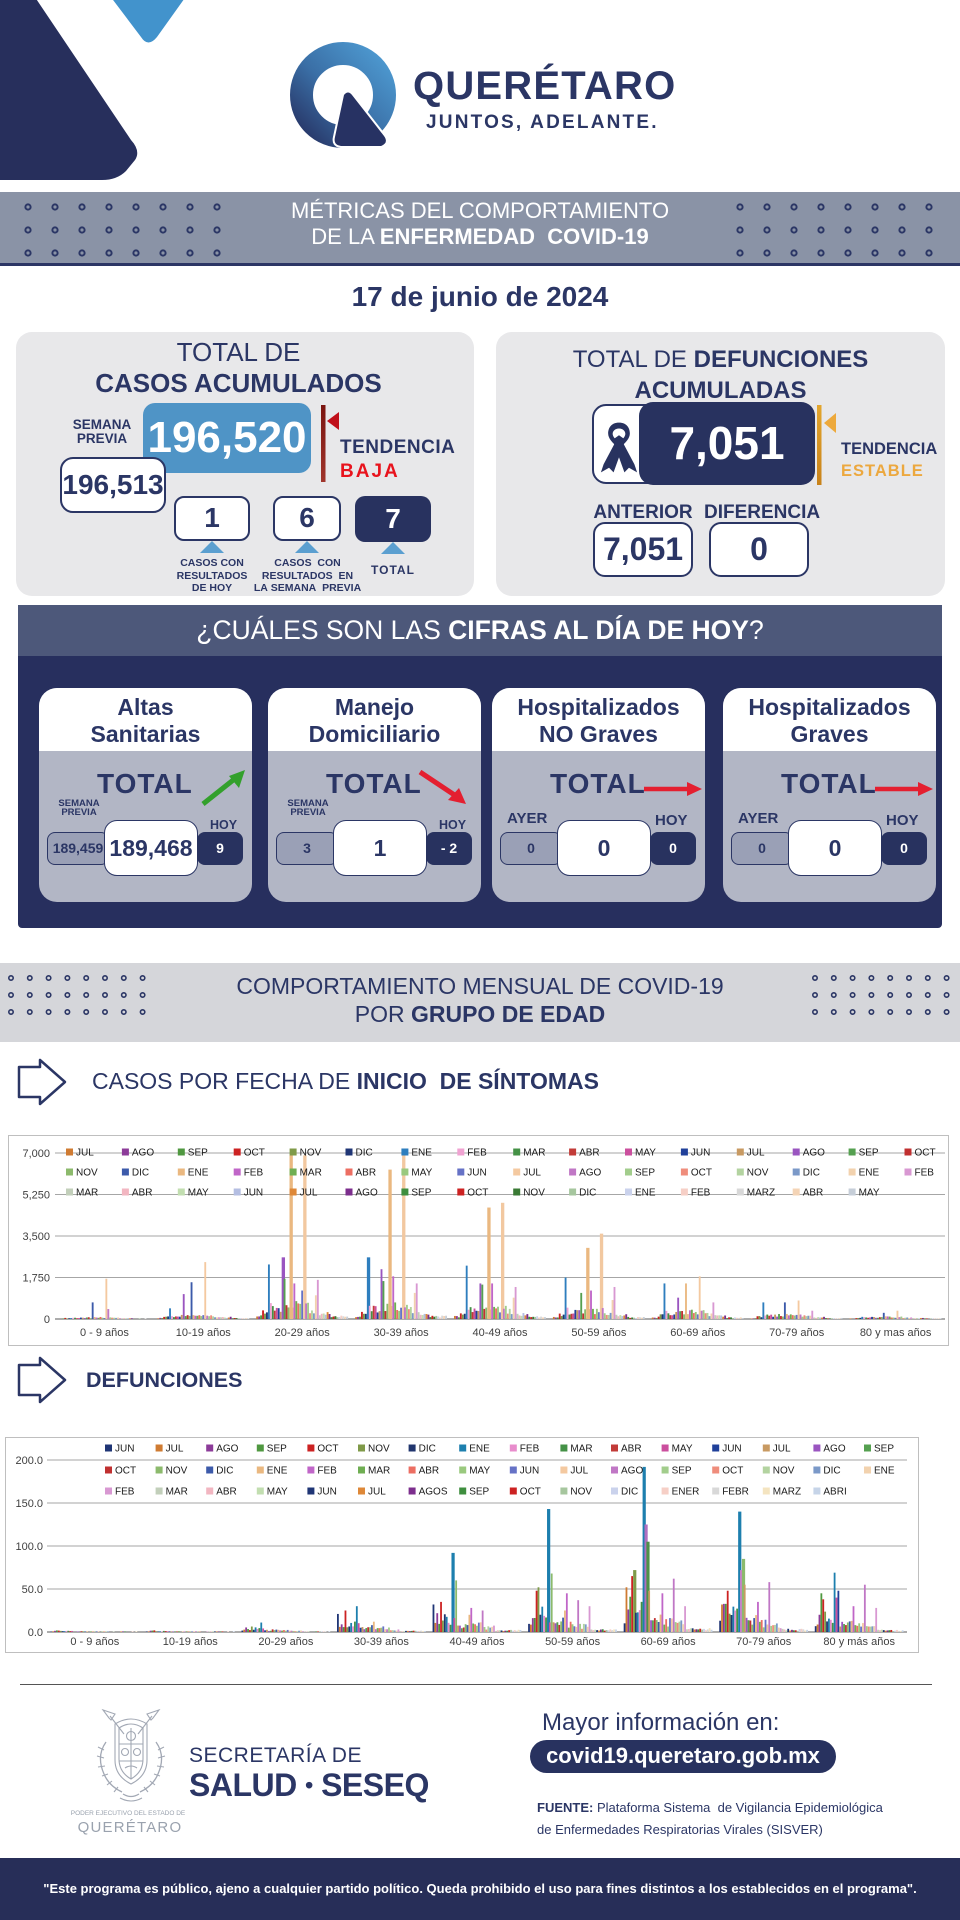 This screenshot has width=960, height=1920. What do you see at coordinates (433, 1492) in the screenshot?
I see `svg-text: AGOS` at bounding box center [433, 1492].